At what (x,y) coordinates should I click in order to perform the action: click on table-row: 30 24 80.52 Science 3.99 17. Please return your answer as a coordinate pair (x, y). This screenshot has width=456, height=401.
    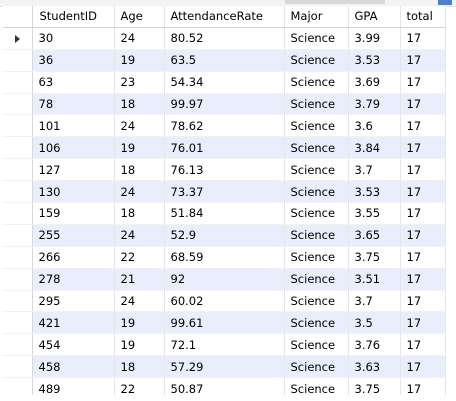
    Looking at the image, I should click on (224, 38).